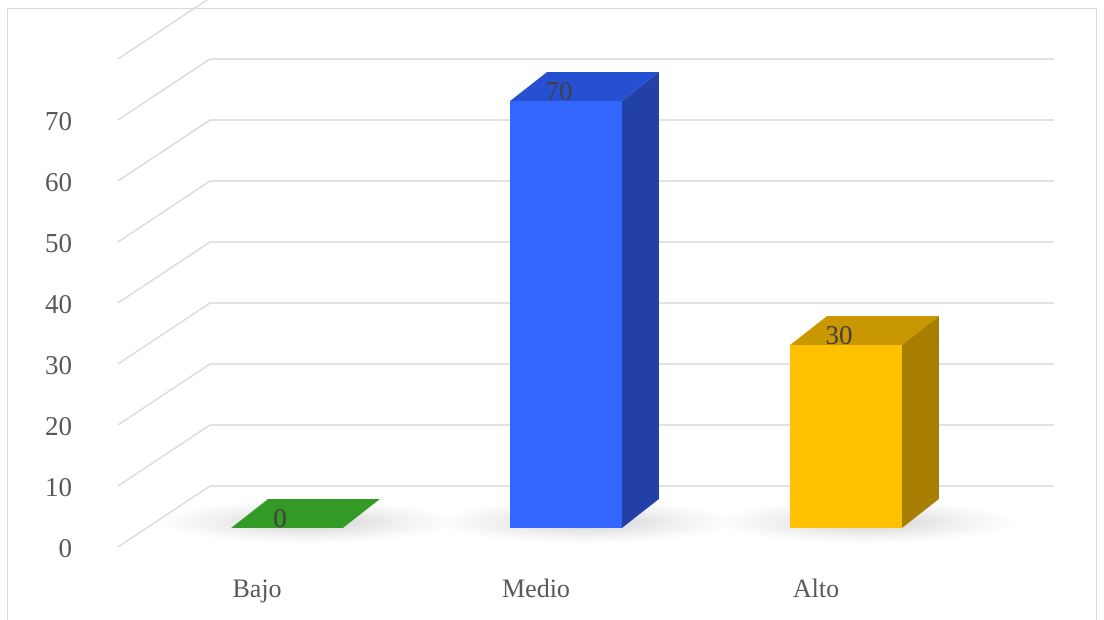  What do you see at coordinates (58, 182) in the screenshot?
I see `y-tick-label: 60` at bounding box center [58, 182].